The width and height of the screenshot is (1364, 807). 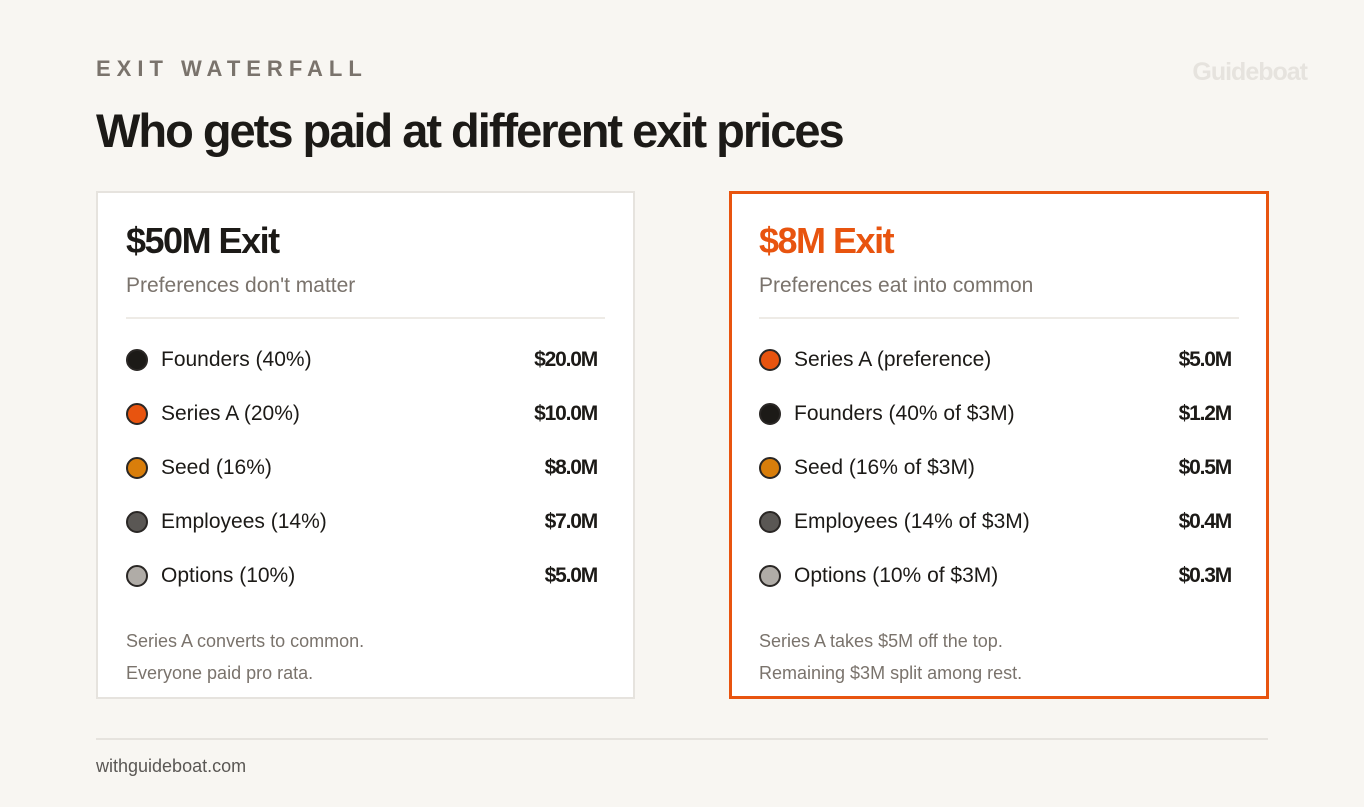 What do you see at coordinates (896, 285) in the screenshot?
I see `card-subtitle: Preferences eat into common` at bounding box center [896, 285].